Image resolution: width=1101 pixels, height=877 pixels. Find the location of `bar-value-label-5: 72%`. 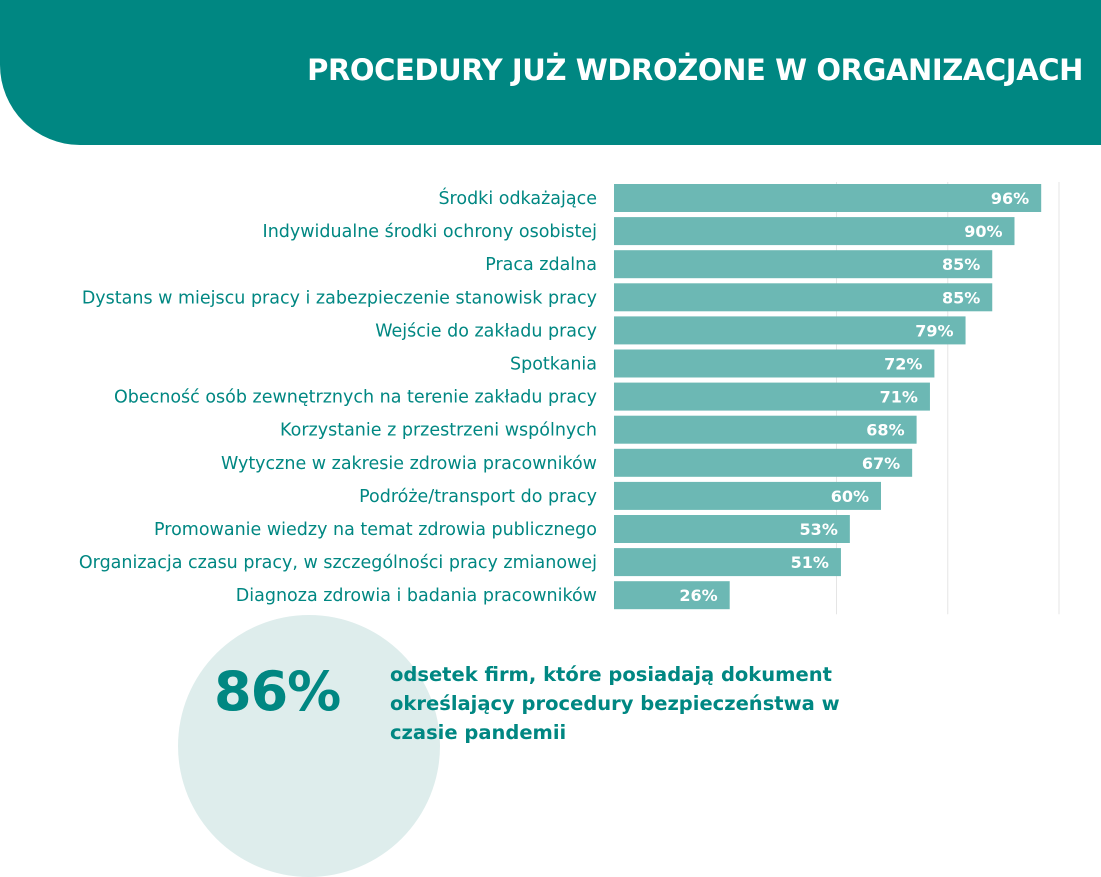

bar-value-label-5: 72% is located at coordinates (903, 364).